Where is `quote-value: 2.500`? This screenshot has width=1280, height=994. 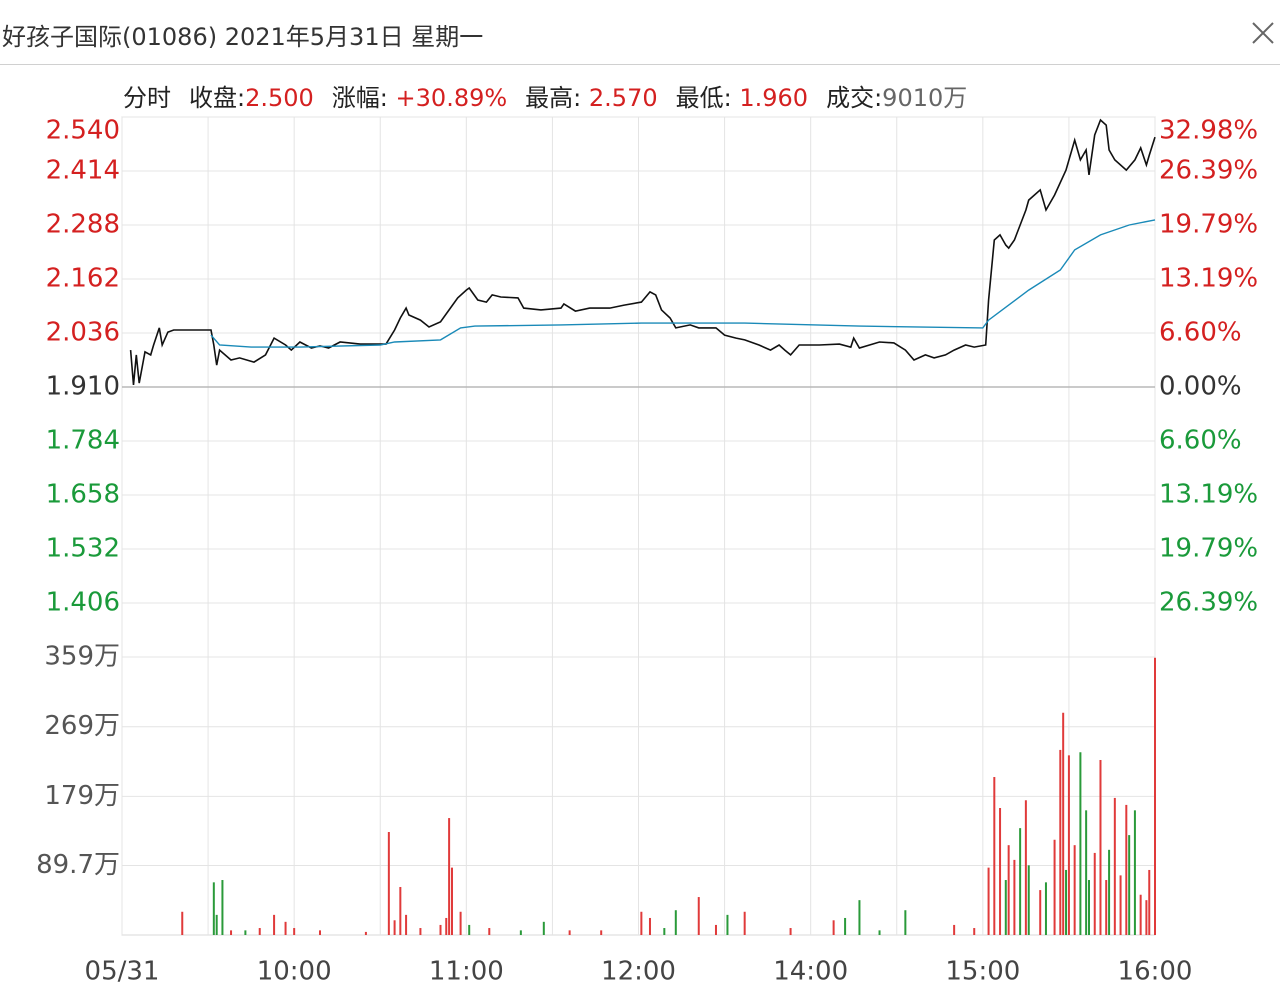
quote-value: 2.500 is located at coordinates (279, 98).